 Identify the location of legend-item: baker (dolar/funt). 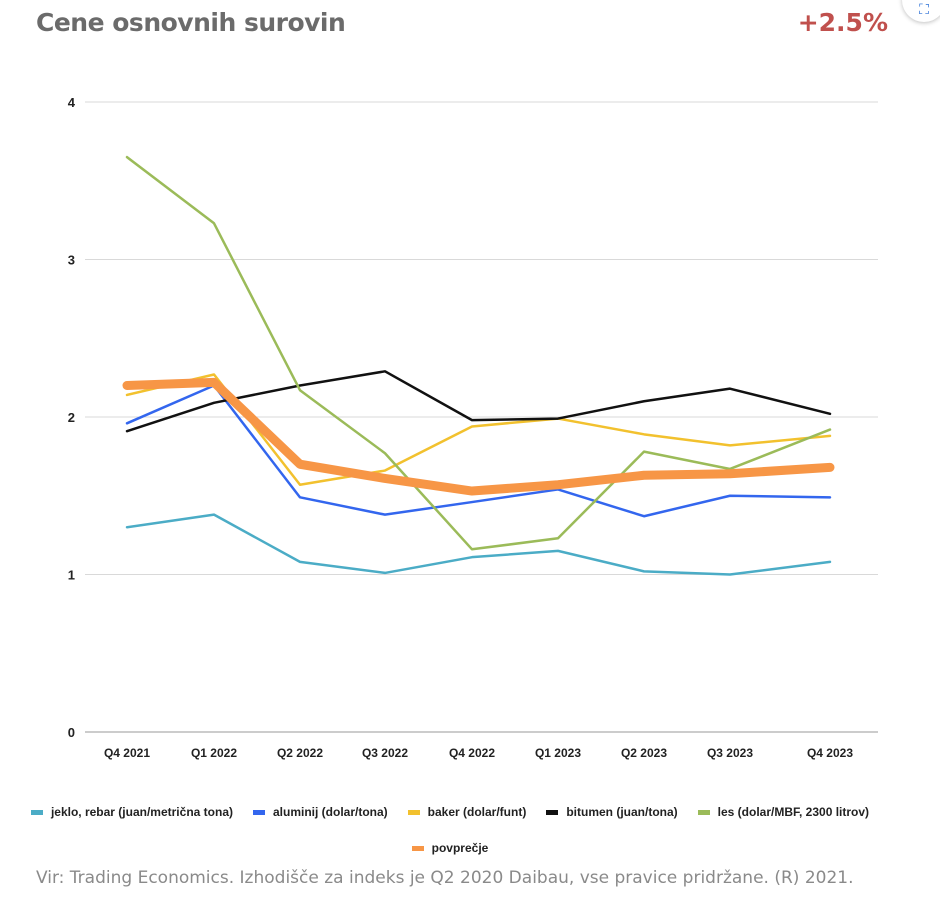
(467, 812).